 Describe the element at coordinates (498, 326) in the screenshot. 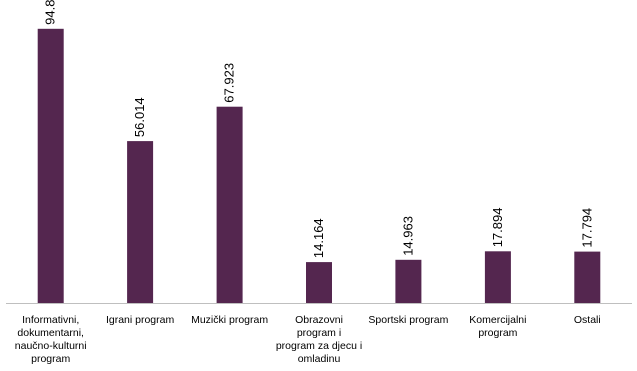

I see `category-label-5: Komercijalni program` at that location.